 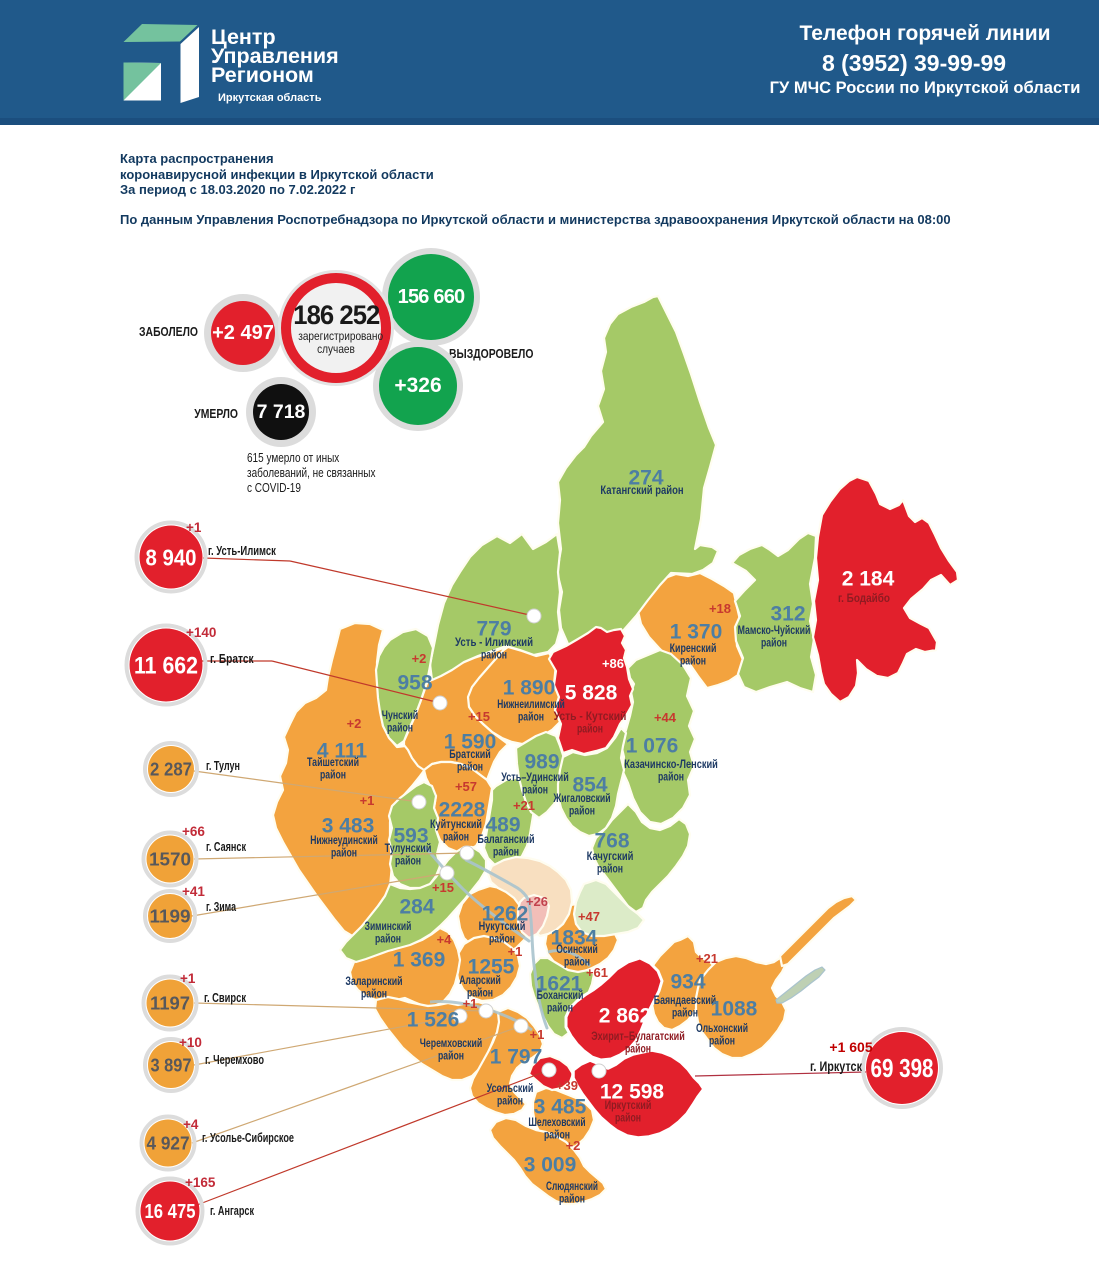 I want to click on svg-text: +44, so click(x=665, y=717).